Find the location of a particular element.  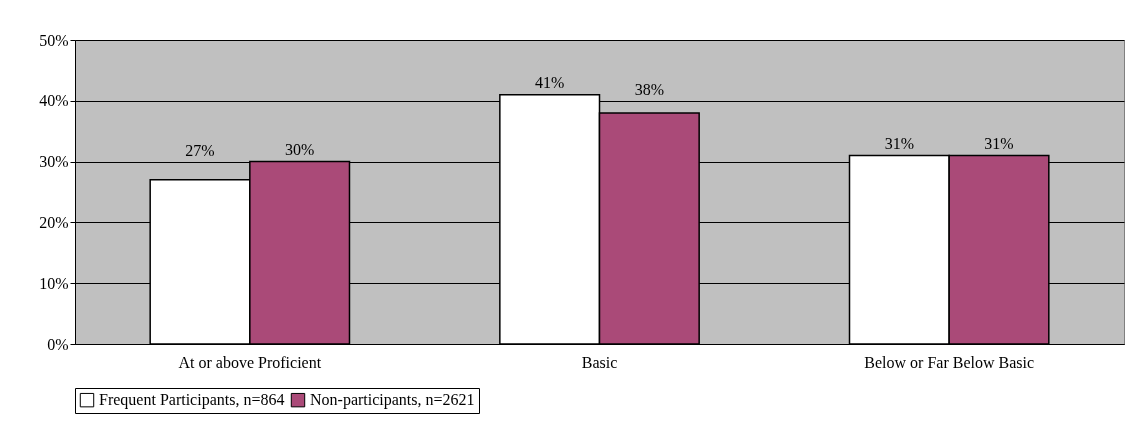

data-label: 27% is located at coordinates (200, 150).